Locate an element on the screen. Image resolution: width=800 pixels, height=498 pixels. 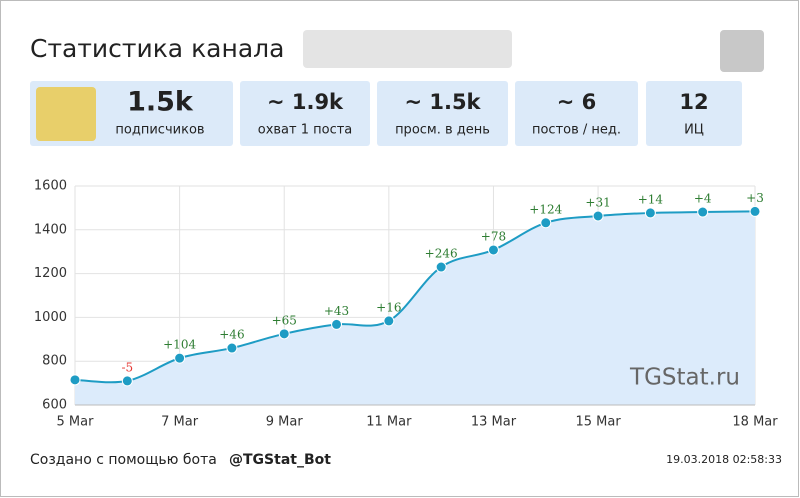
stat-label: просм. в день is located at coordinates (442, 130).